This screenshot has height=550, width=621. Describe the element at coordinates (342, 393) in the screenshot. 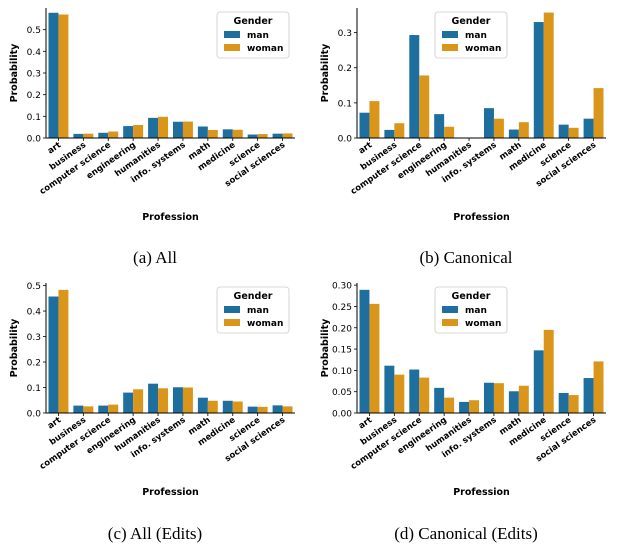

I see `y-tick-label: 0.05` at that location.